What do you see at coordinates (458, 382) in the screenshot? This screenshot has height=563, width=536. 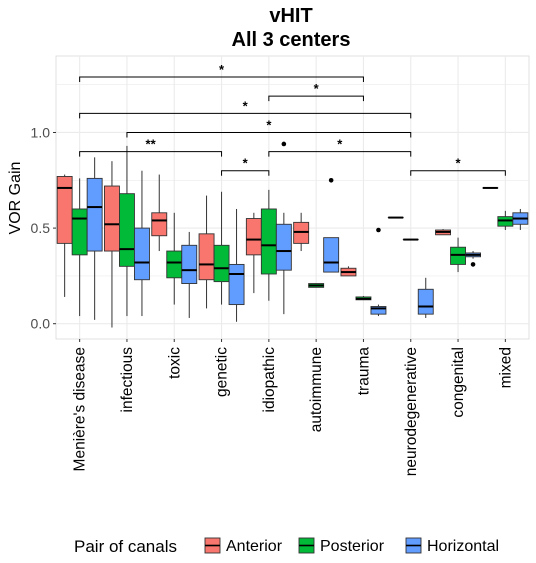 I see `x-tick-label: congenital` at bounding box center [458, 382].